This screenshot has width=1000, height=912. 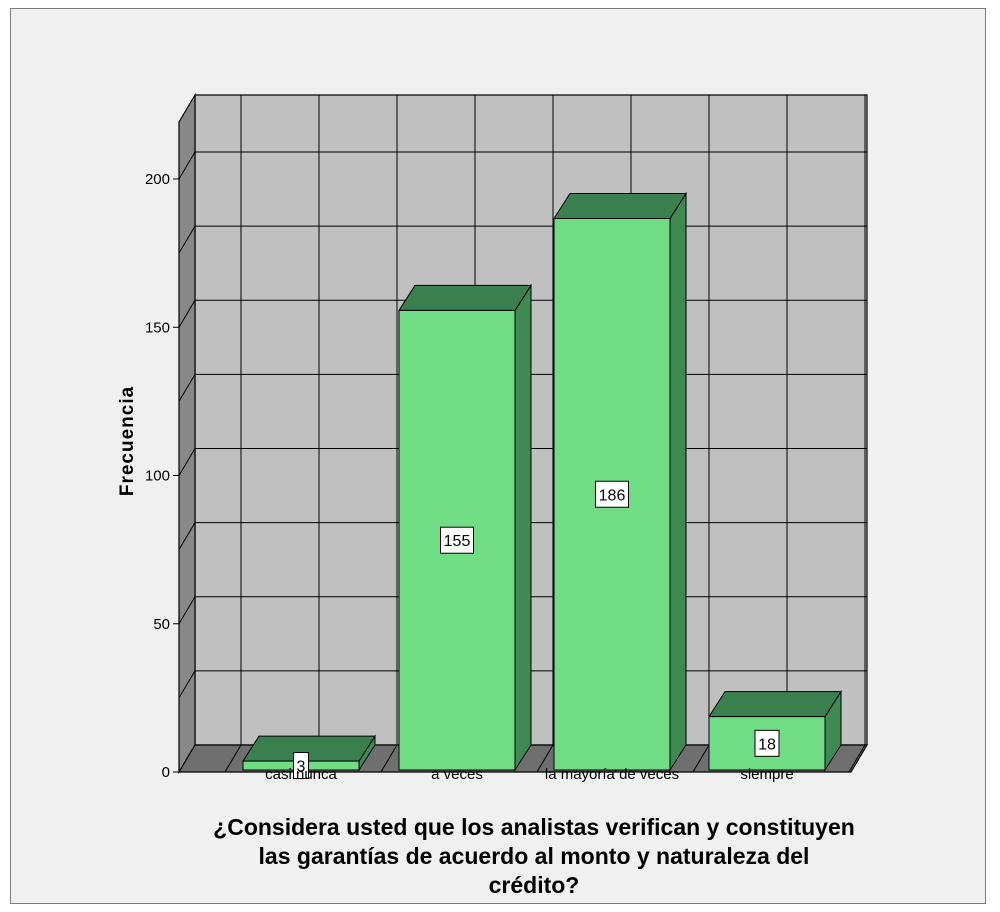 I want to click on y-tick-label: 100, so click(x=157, y=476).